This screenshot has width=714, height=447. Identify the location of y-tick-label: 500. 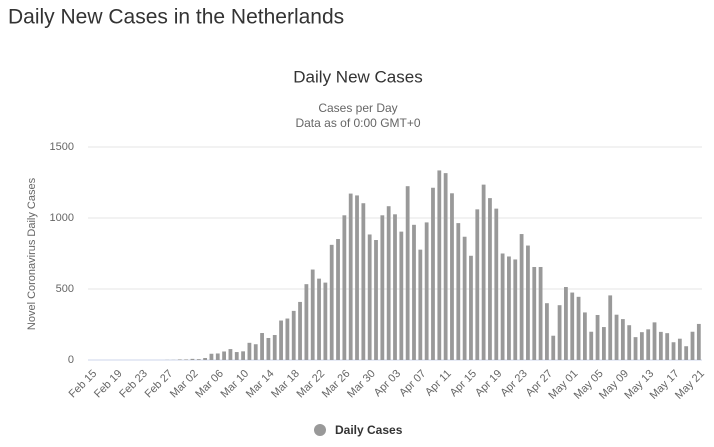
(65, 289).